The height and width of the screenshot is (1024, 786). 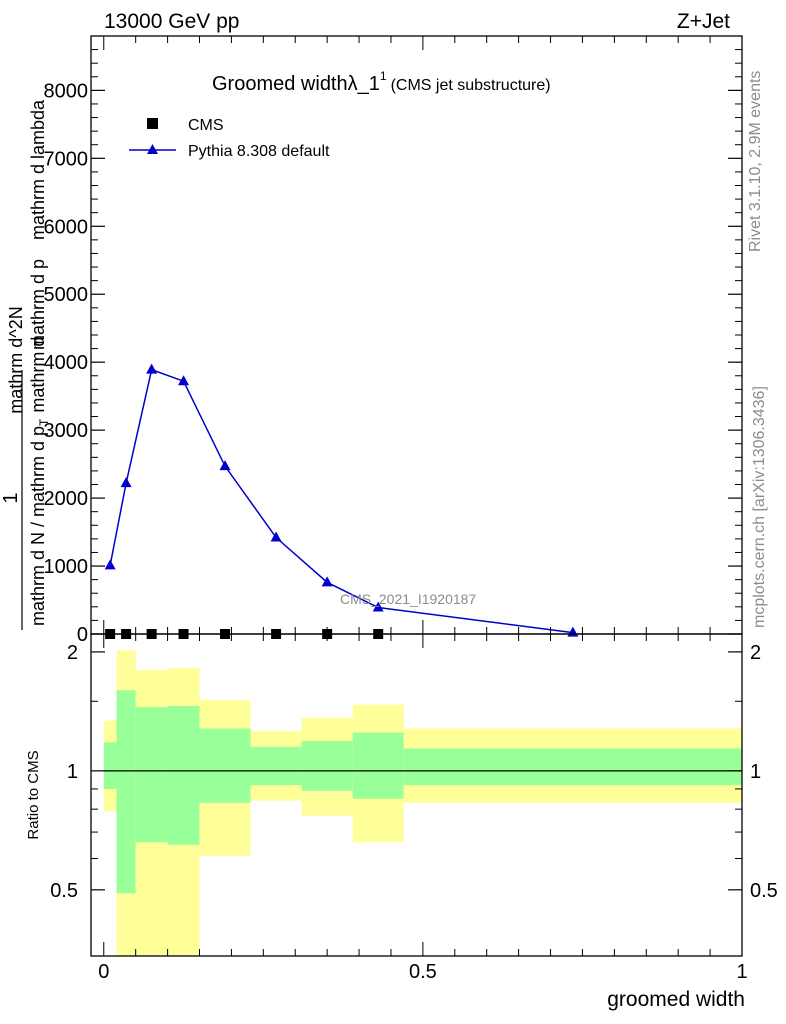 I want to click on y-label-denominator-text: mathrm d N / mathrm d p, so click(x=38, y=526).